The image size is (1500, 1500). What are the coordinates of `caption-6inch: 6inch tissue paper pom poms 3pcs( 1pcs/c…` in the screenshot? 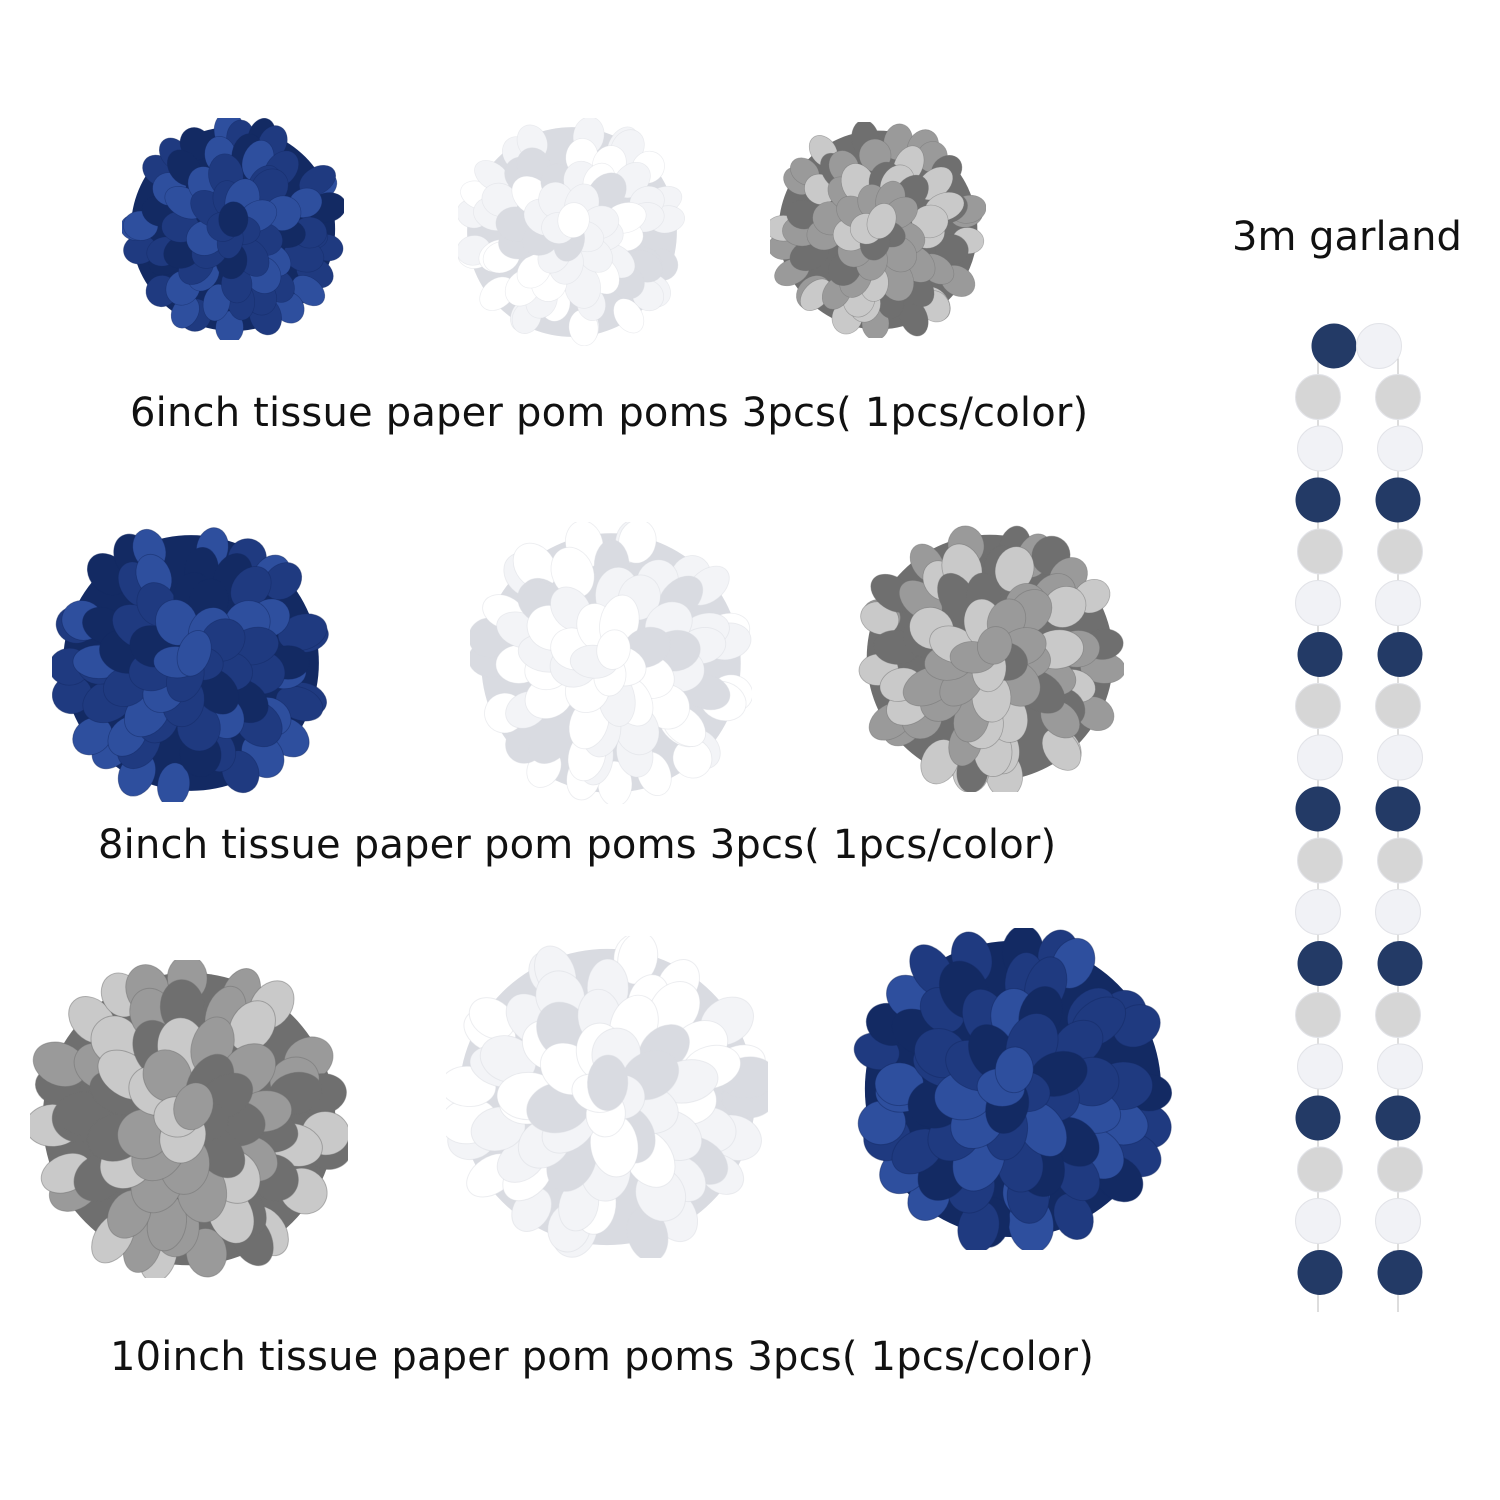 It's located at (609, 413).